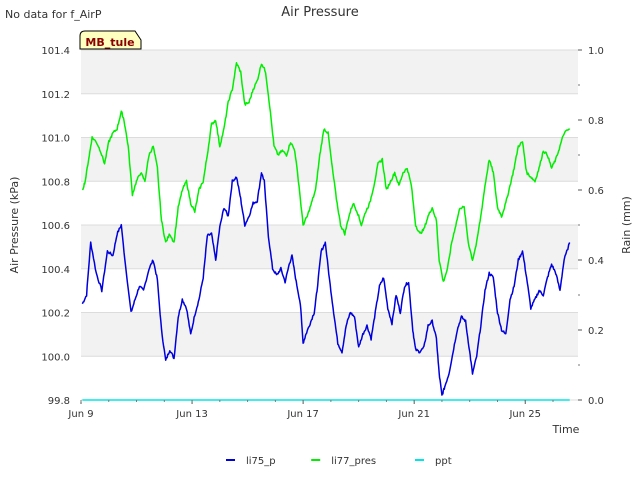 The height and width of the screenshot is (480, 640). Describe the element at coordinates (55, 95) in the screenshot. I see `y-left-tick-label: 101.2` at that location.